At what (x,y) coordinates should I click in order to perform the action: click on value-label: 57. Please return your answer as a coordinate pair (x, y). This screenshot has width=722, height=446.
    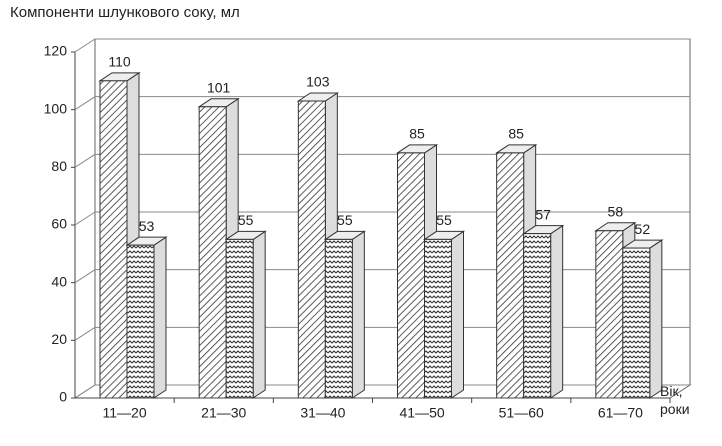
    Looking at the image, I should click on (543, 214).